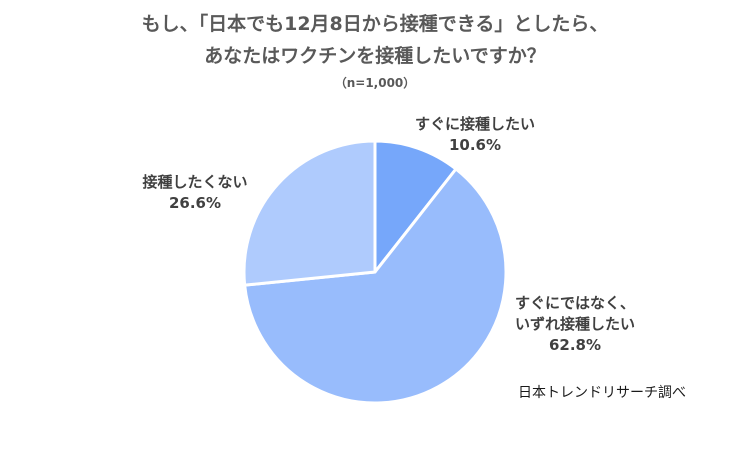 This screenshot has height=450, width=750. I want to click on slice-label-shitakunai: 接種したくない 26.6%, so click(195, 193).